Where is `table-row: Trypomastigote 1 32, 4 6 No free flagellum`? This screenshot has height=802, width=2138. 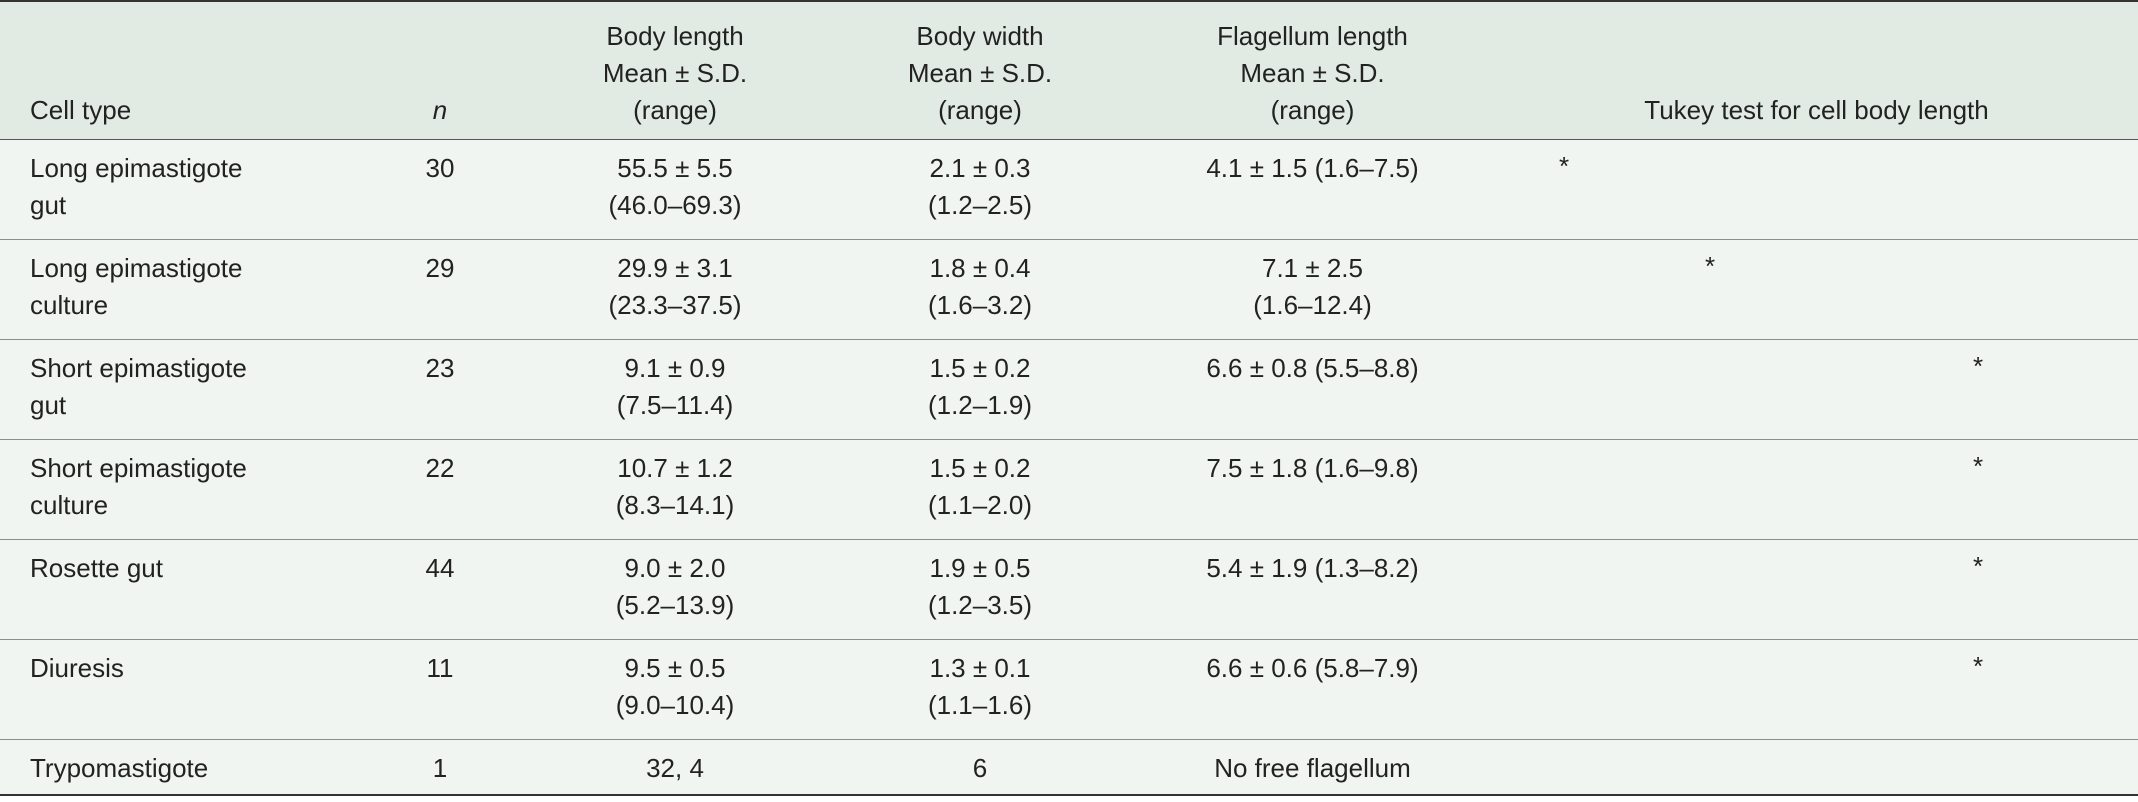
table-row: Trypomastigote 1 32, 4 6 No free flagellum is located at coordinates (1069, 767).